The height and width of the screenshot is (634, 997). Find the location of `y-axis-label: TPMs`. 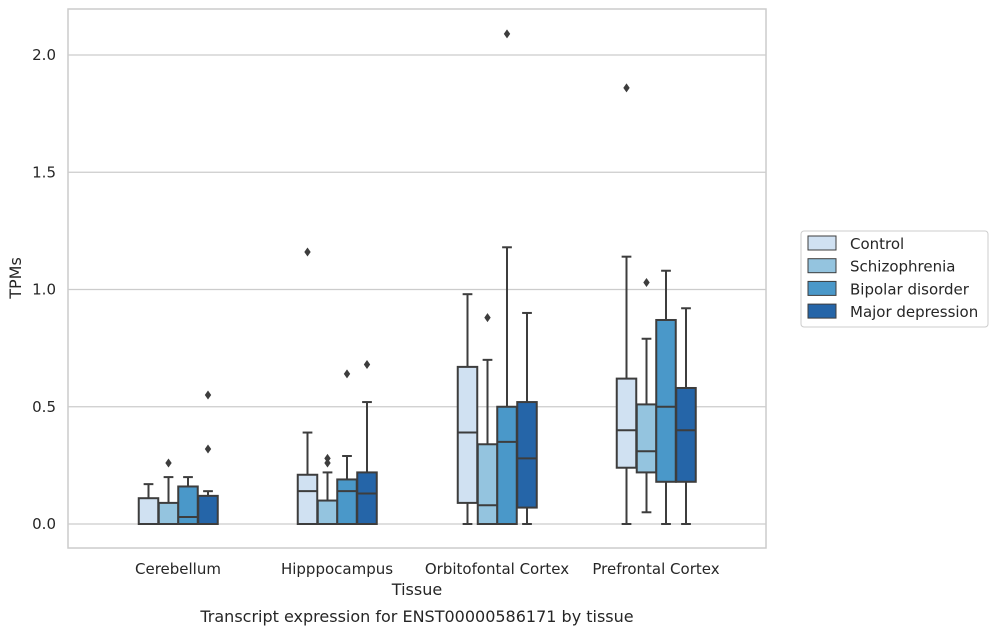

y-axis-label: TPMs is located at coordinates (15, 278).